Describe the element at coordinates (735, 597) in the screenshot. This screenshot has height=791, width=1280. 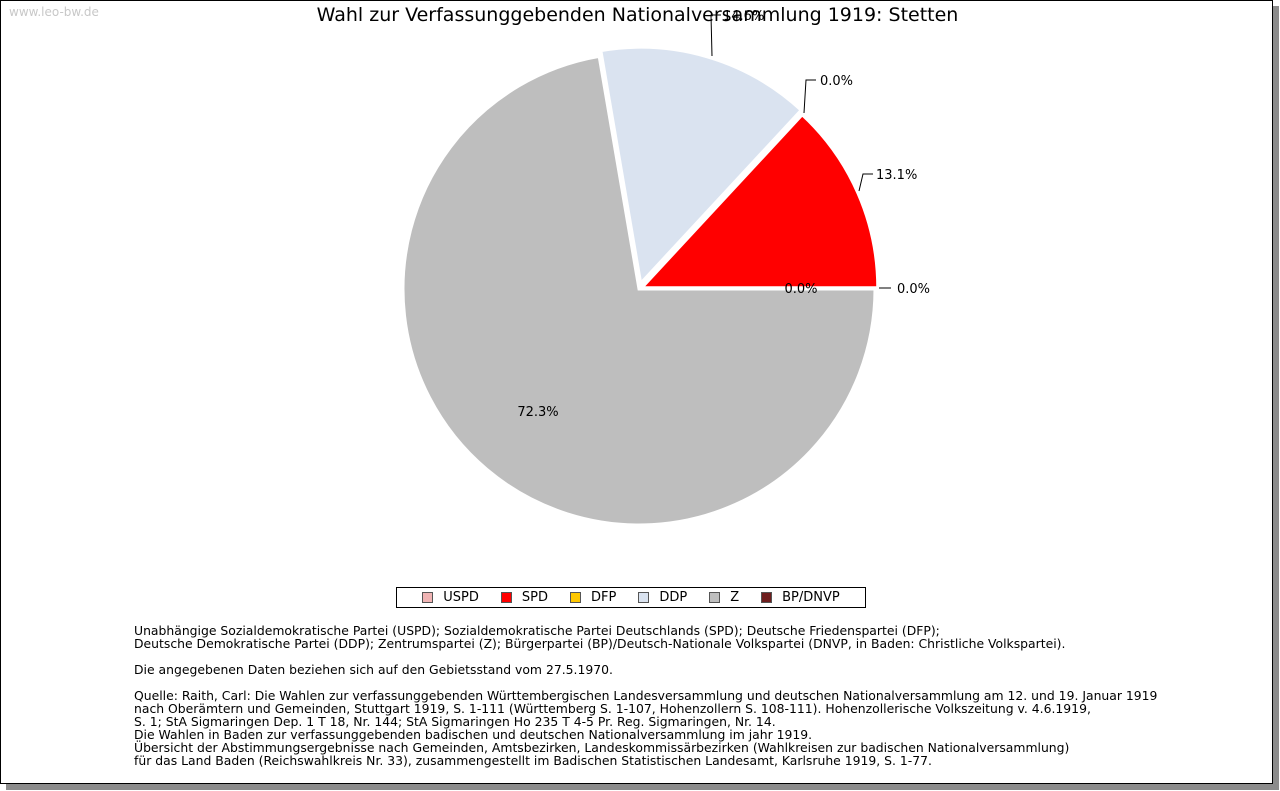
I see `legend-label: Z` at that location.